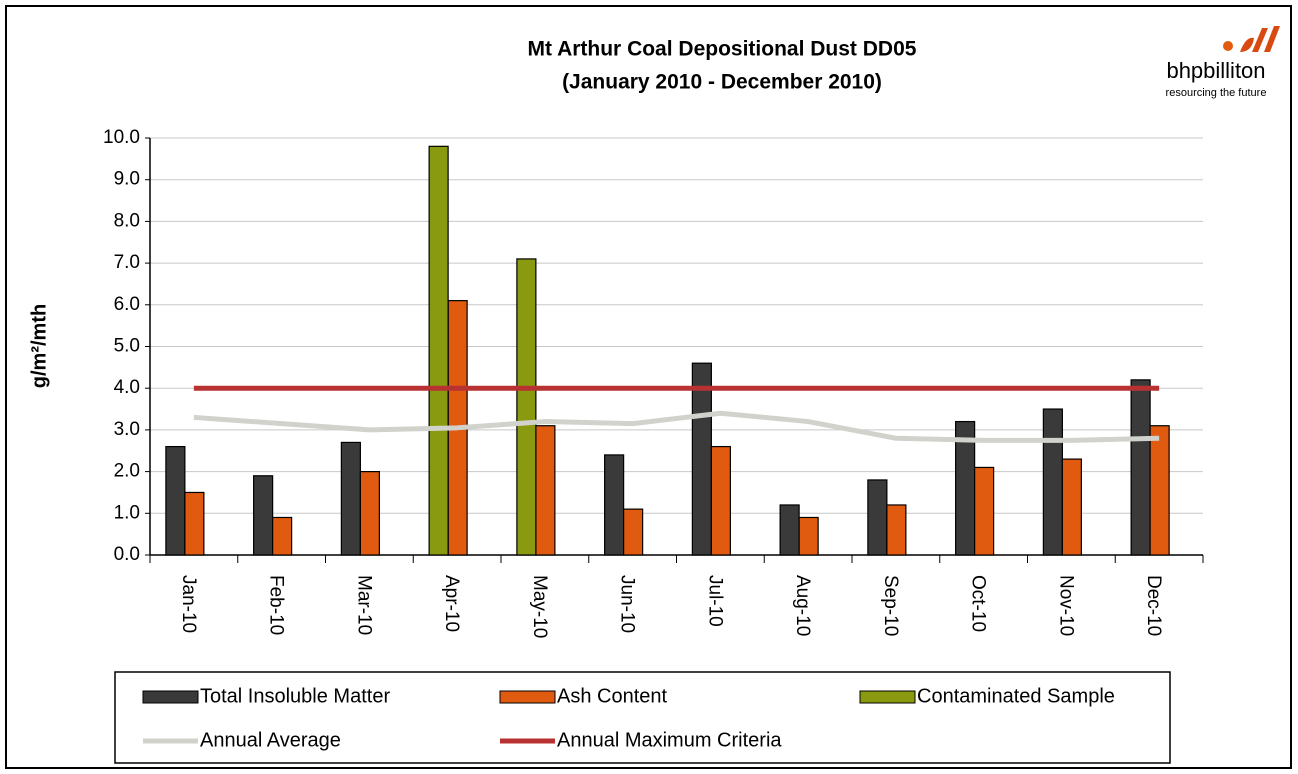 Image resolution: width=1298 pixels, height=774 pixels. What do you see at coordinates (295, 696) in the screenshot?
I see `legend-label: Total Insoluble Matter` at bounding box center [295, 696].